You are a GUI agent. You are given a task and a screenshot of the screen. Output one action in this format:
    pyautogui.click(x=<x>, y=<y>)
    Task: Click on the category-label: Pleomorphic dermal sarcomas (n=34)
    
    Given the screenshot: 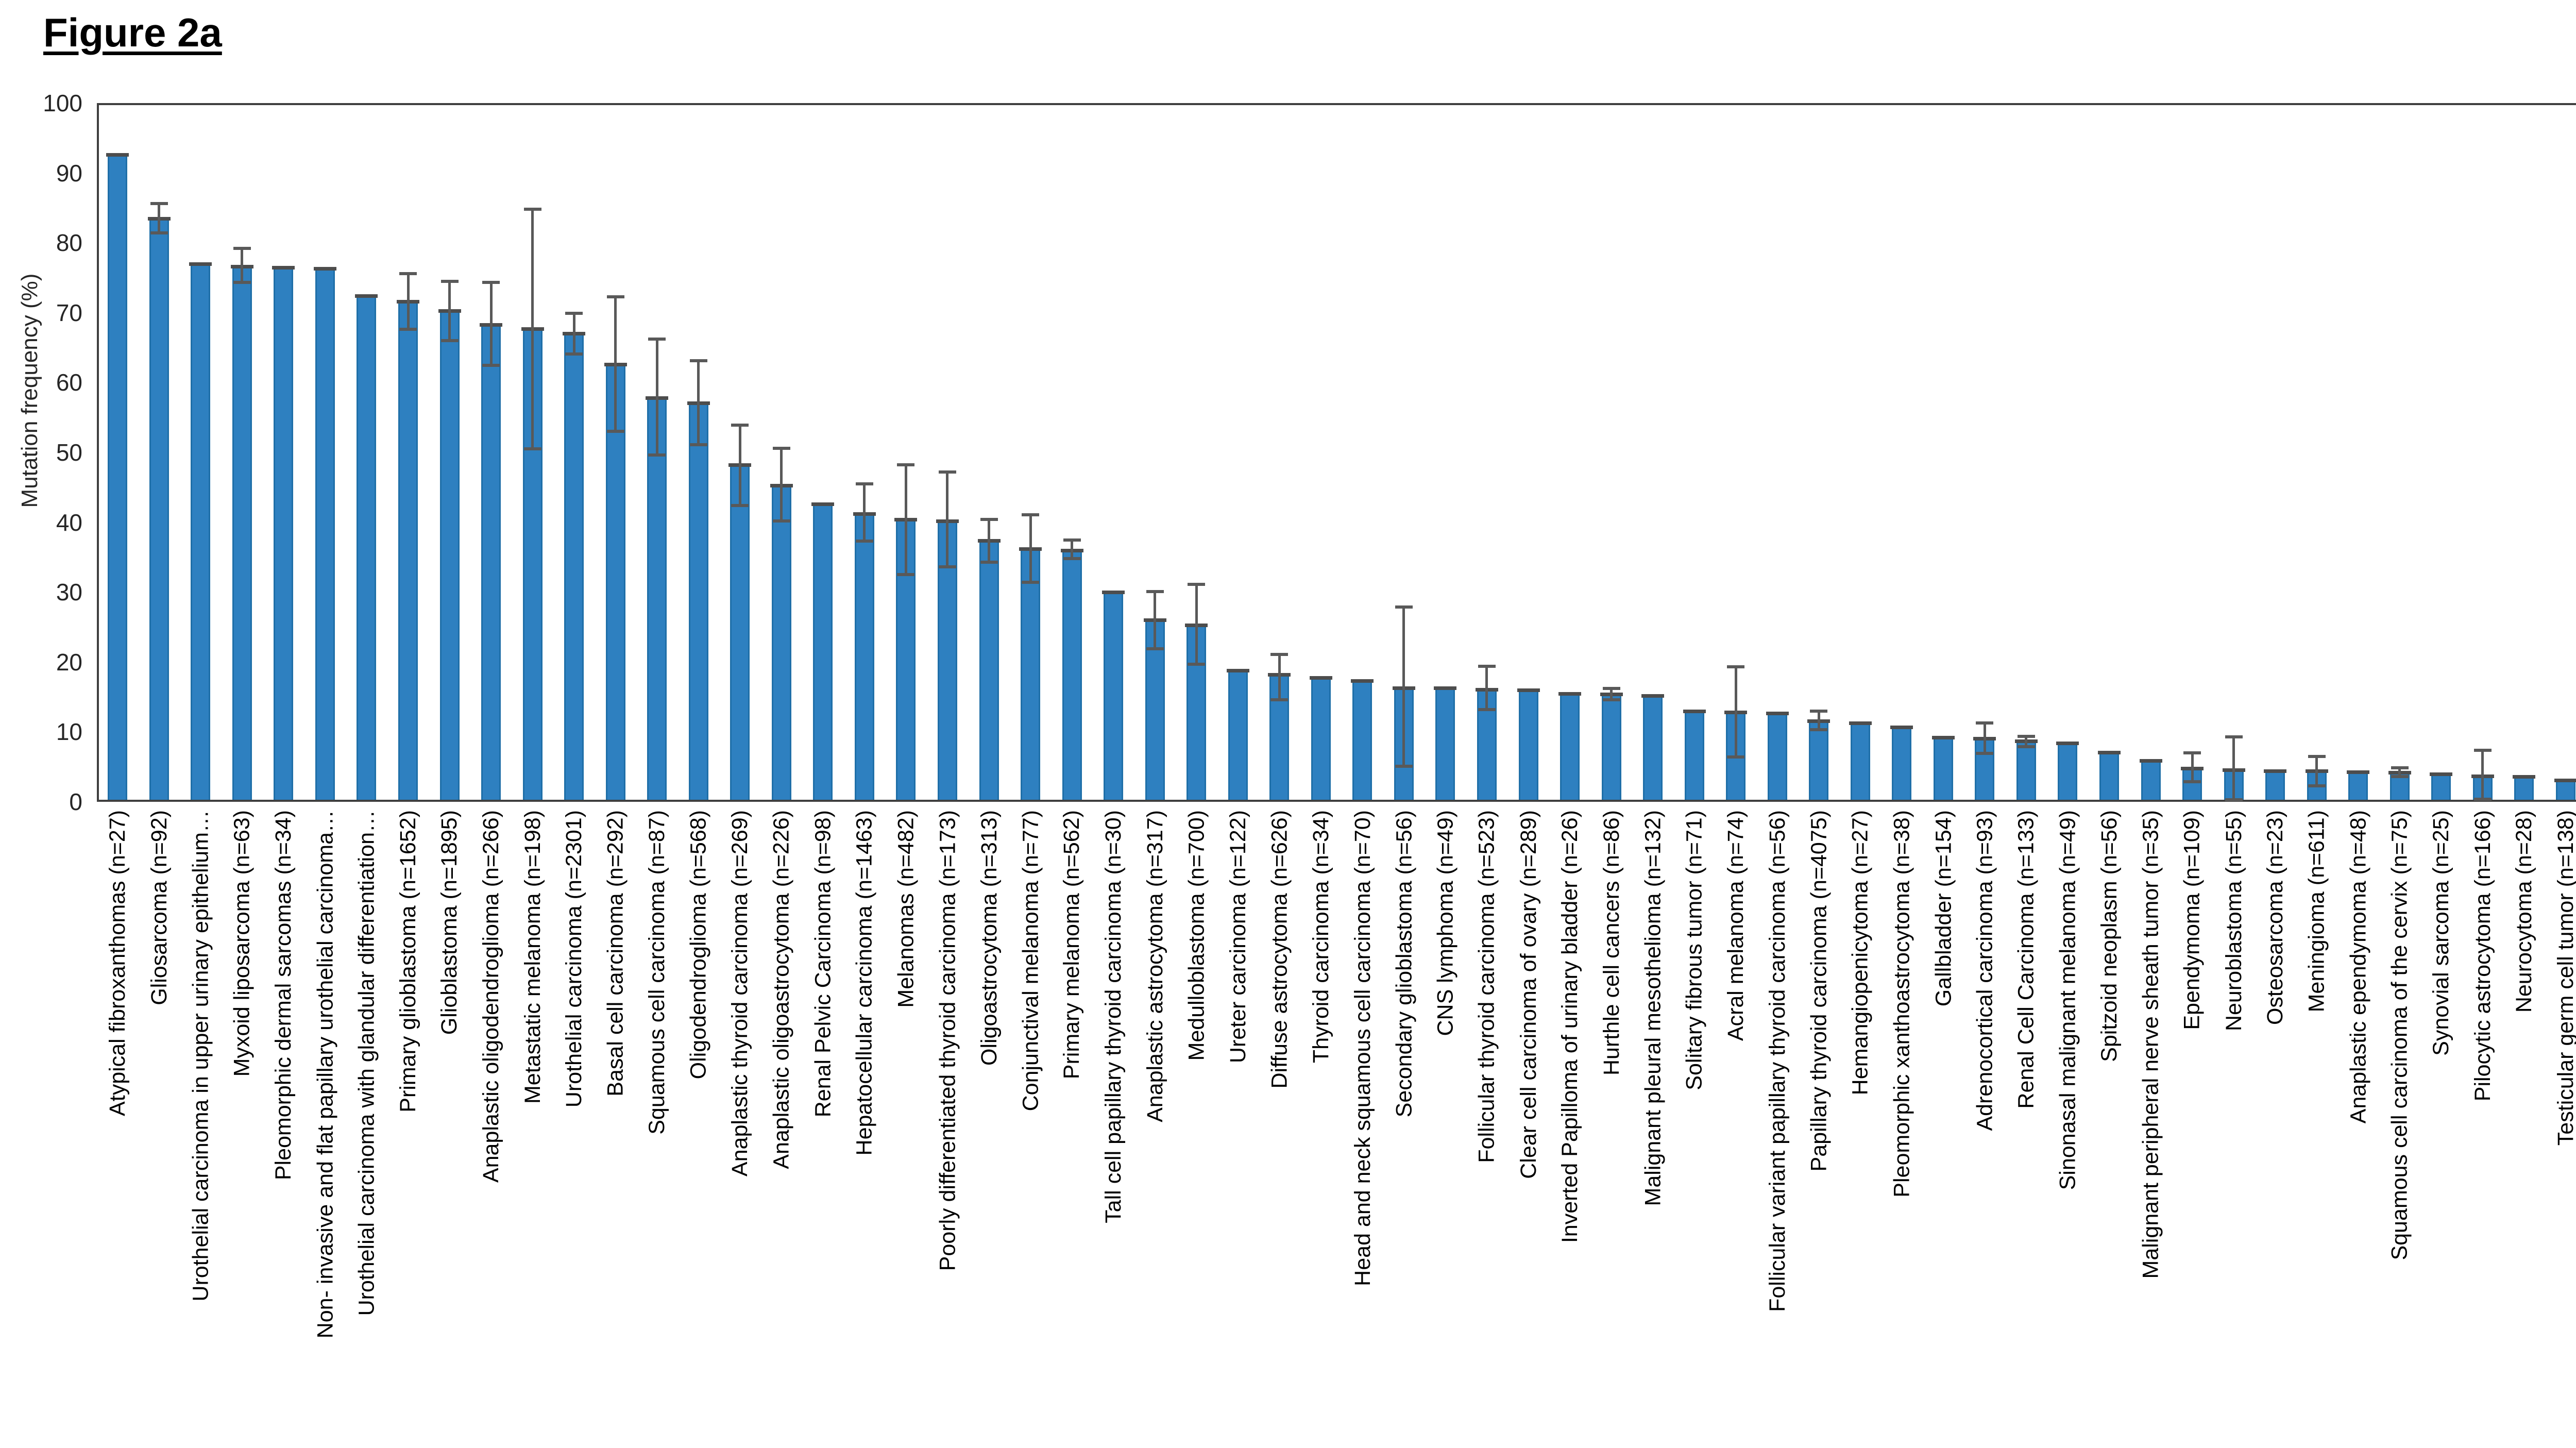 What is the action you would take?
    pyautogui.click(x=283, y=995)
    